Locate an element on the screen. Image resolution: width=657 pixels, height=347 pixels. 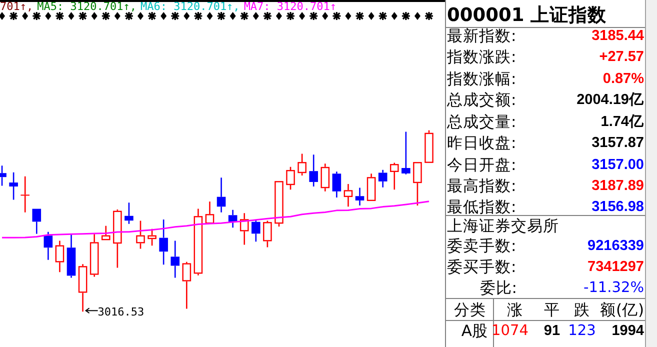
text: 昨日收盘: is located at coordinates (481, 143).